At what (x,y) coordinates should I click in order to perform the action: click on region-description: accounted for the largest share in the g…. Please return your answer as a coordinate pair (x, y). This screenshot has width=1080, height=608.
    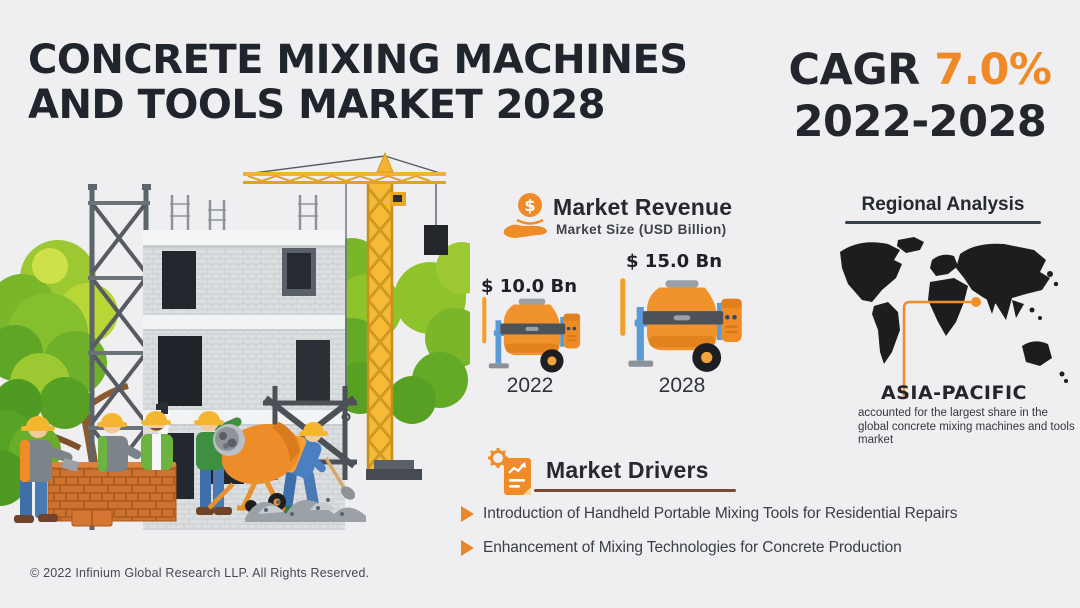
    Looking at the image, I should click on (966, 426).